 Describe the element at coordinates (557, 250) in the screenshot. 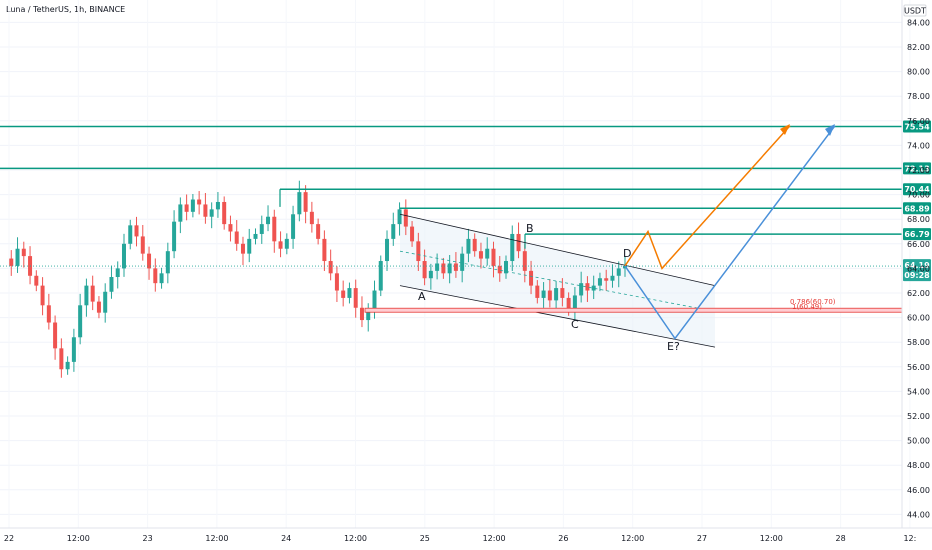

I see `channel-upper-line` at that location.